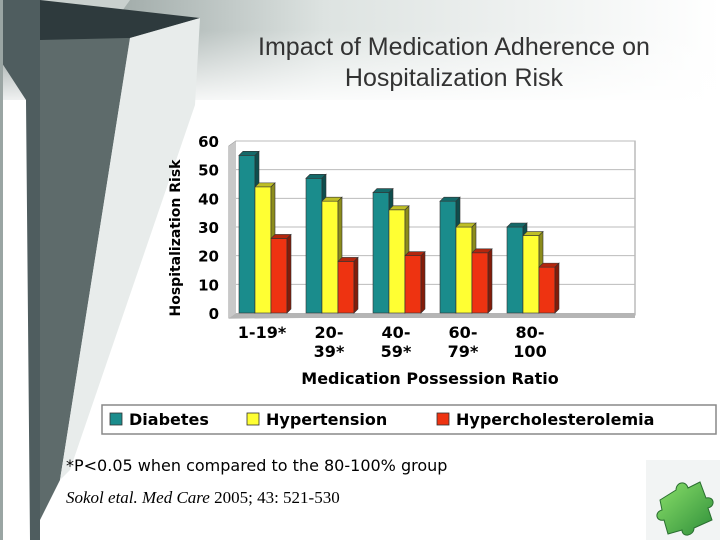  Describe the element at coordinates (329, 351) in the screenshot. I see `x-tick-label: 39*` at that location.